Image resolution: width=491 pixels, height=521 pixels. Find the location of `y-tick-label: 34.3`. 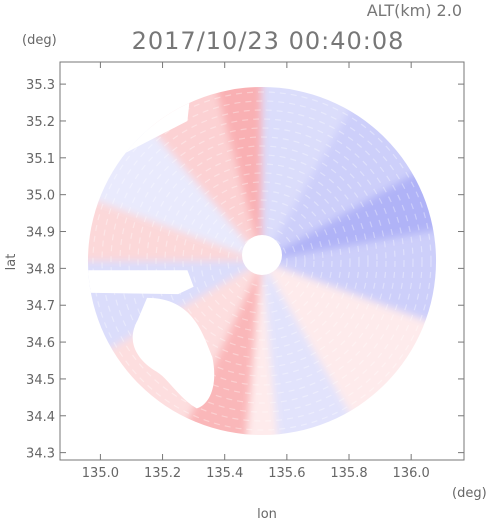

y-tick-label: 34.3 is located at coordinates (40, 454).